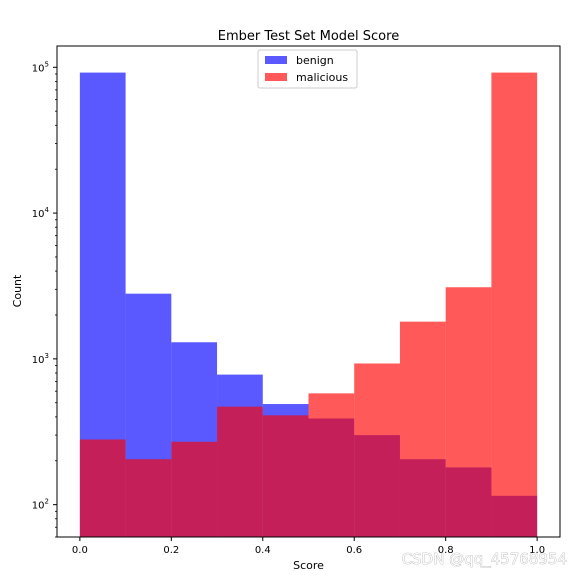 The height and width of the screenshot is (575, 579). I want to click on y-tick-exponent: 3, so click(47, 356).